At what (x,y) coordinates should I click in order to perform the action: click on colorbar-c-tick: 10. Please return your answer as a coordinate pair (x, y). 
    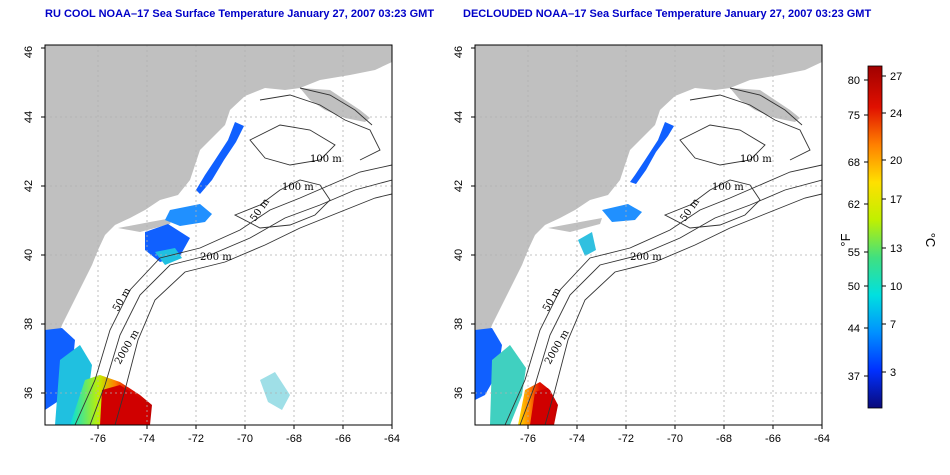
    Looking at the image, I should click on (896, 287).